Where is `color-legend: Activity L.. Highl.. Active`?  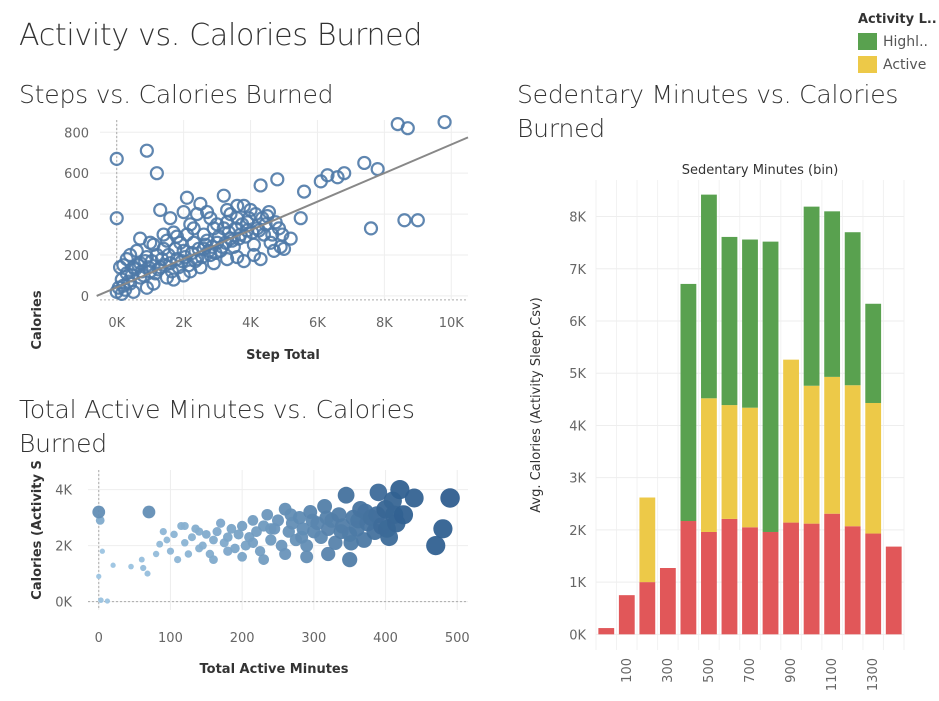 color-legend: Activity L.. Highl.. Active is located at coordinates (898, 42).